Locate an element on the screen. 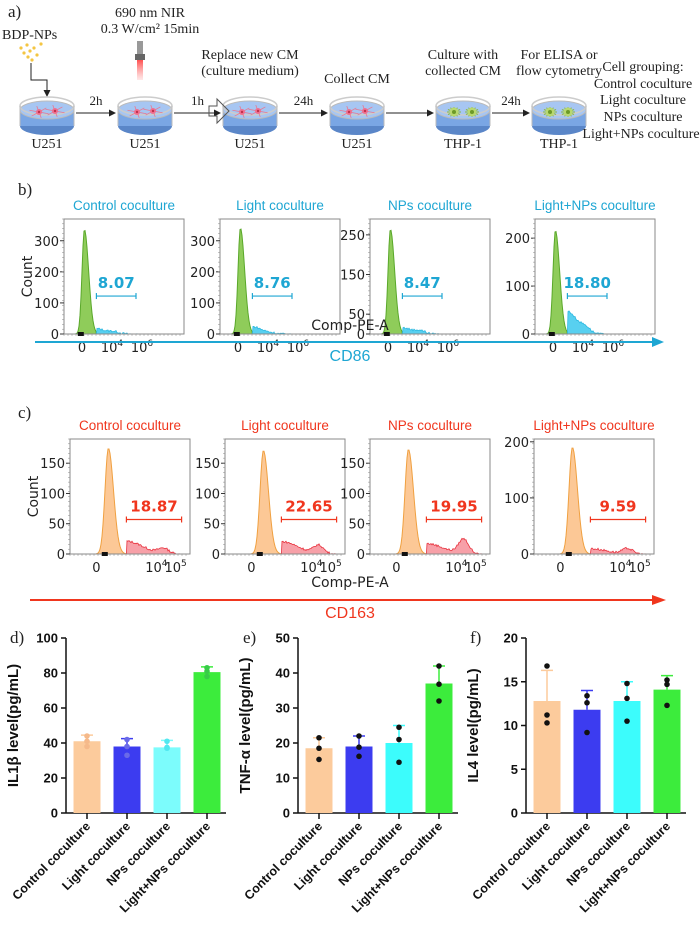 This screenshot has width=700, height=930. histogram-b2: Light coculture 0 100 200 300 0 104 106 8.76 is located at coordinates (270, 285).